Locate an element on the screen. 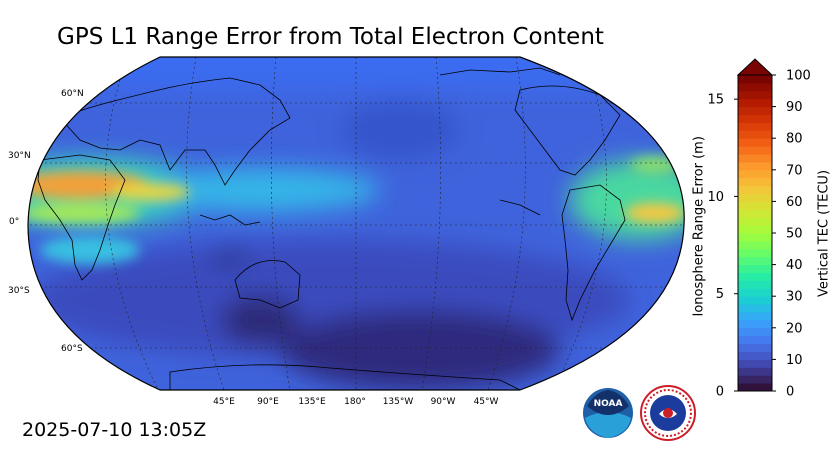 The height and width of the screenshot is (468, 832). right-tick-label: 30 is located at coordinates (794, 297).